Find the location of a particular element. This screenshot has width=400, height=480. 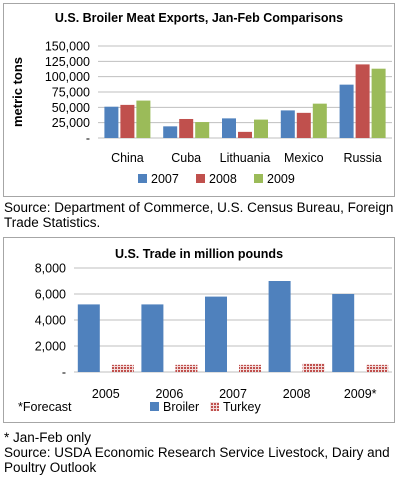

chart1-ytick-label: 50,000 is located at coordinates (71, 108).